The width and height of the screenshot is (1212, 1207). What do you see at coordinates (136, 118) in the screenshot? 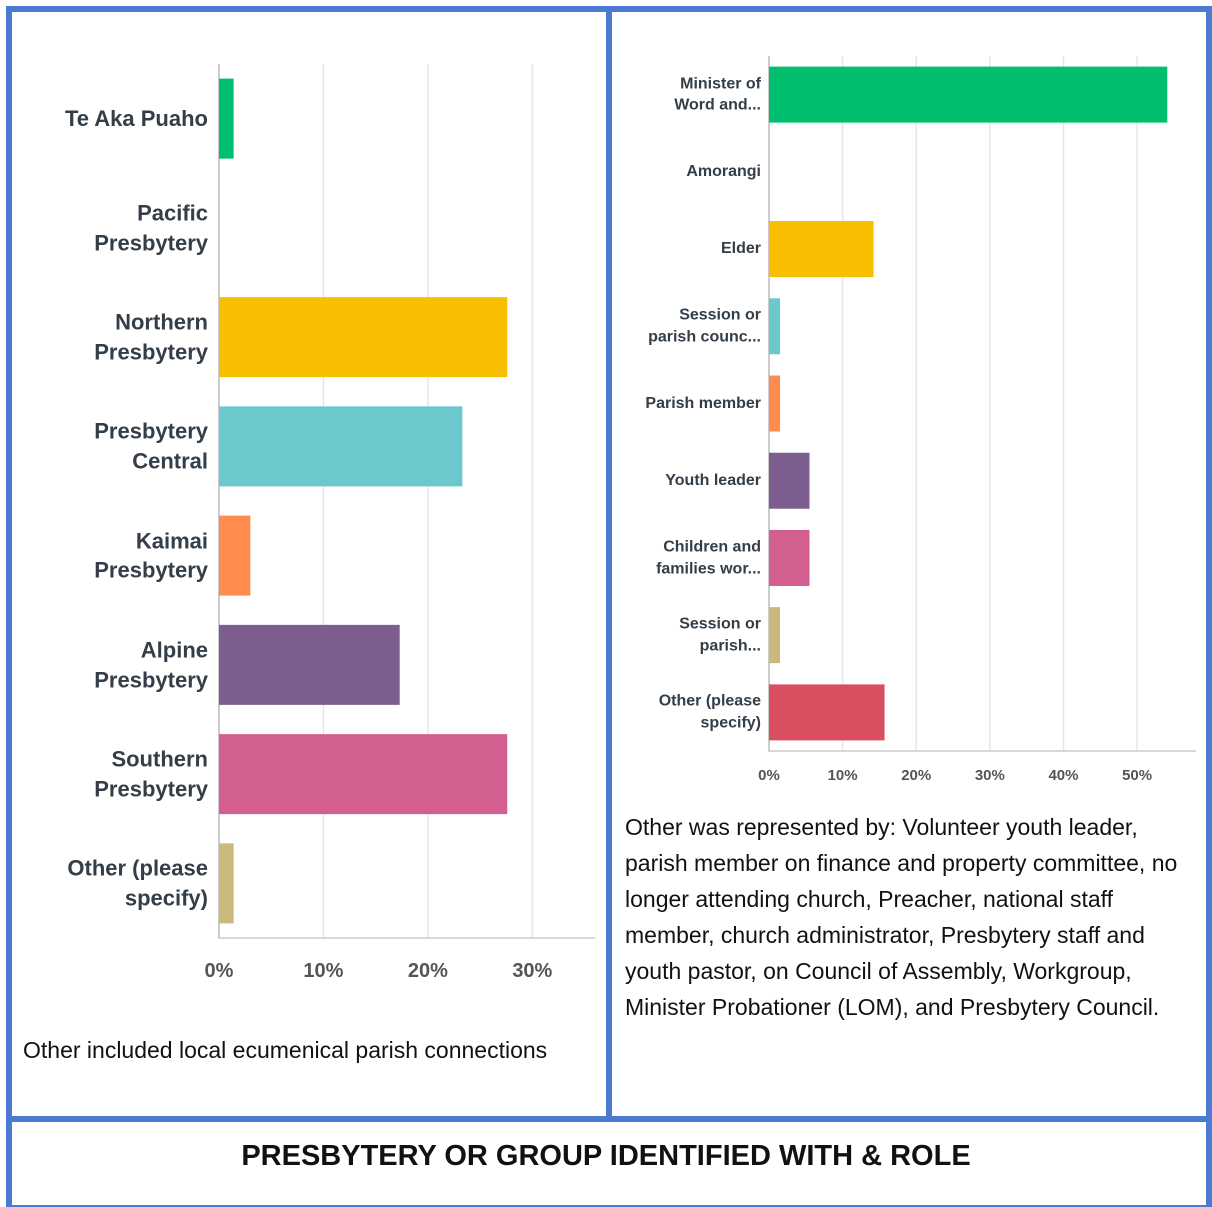
I see `y-tick-label: Te Aka Puaho` at bounding box center [136, 118].